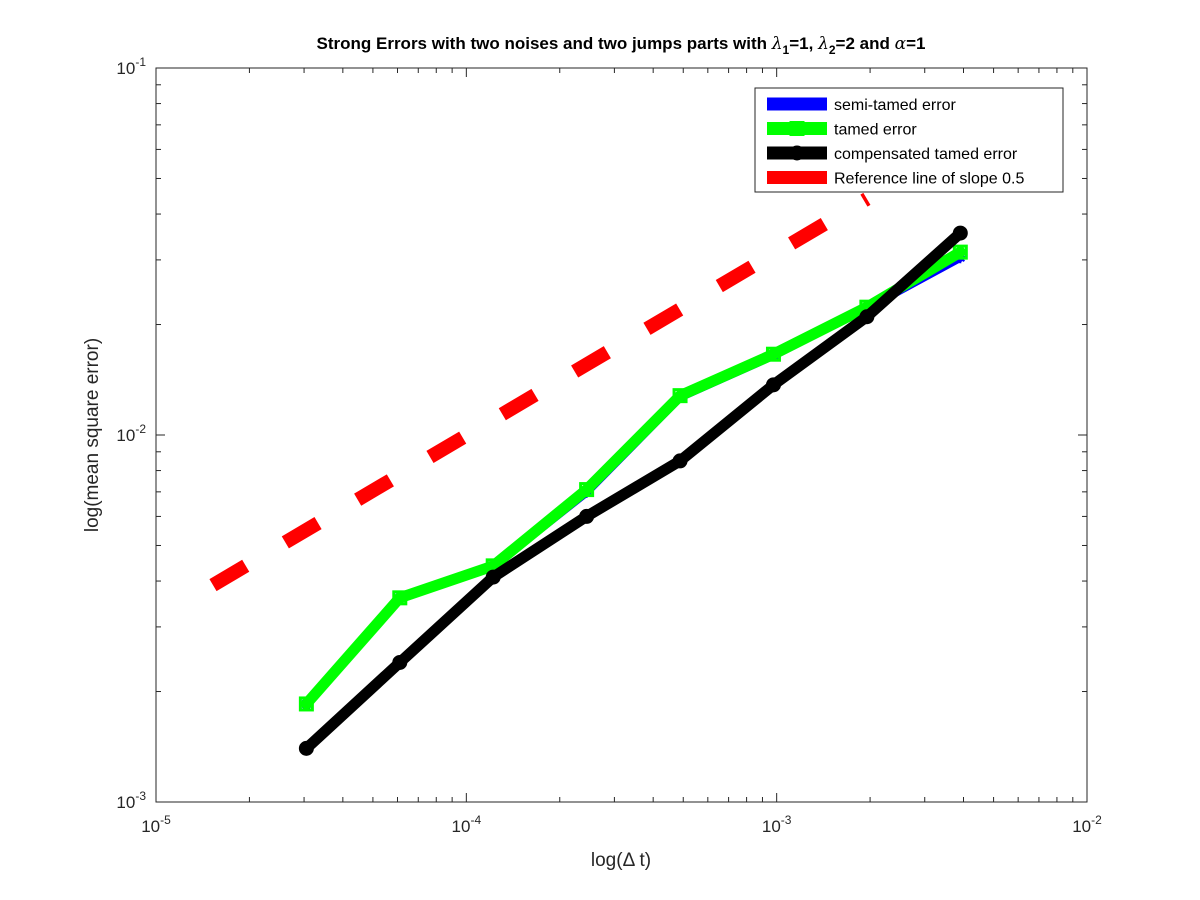 This screenshot has height=900, width=1200. What do you see at coordinates (777, 824) in the screenshot?
I see `x-tick-label: 10⁻³` at bounding box center [777, 824].